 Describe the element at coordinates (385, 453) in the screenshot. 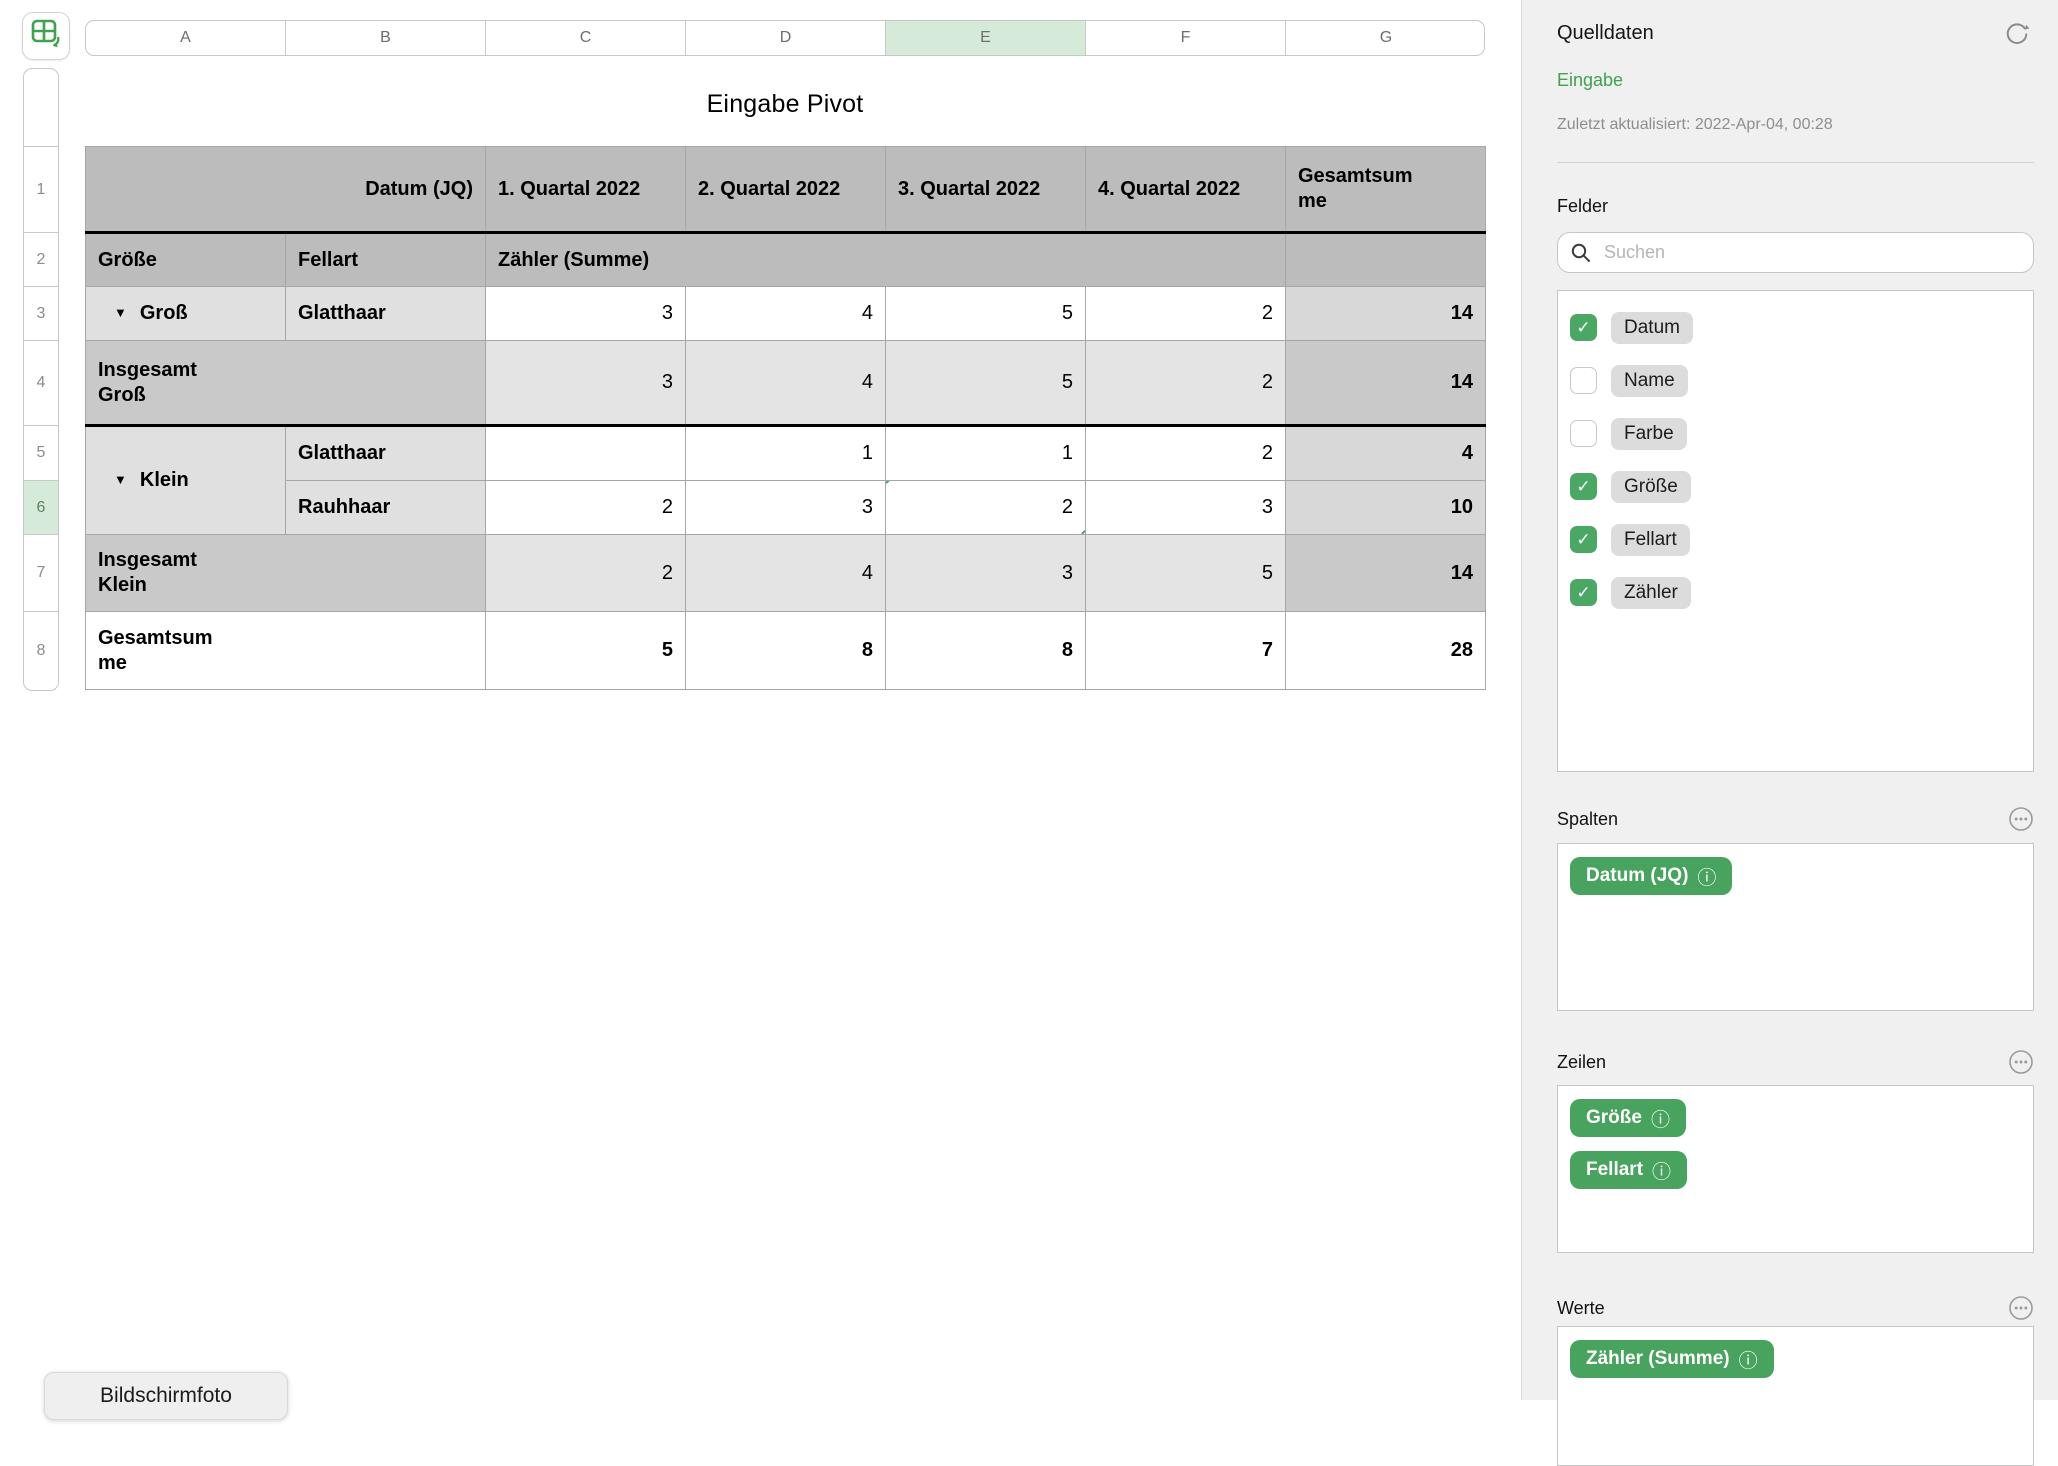

I see `cell-klein-glatthaar: Glatthaar` at that location.